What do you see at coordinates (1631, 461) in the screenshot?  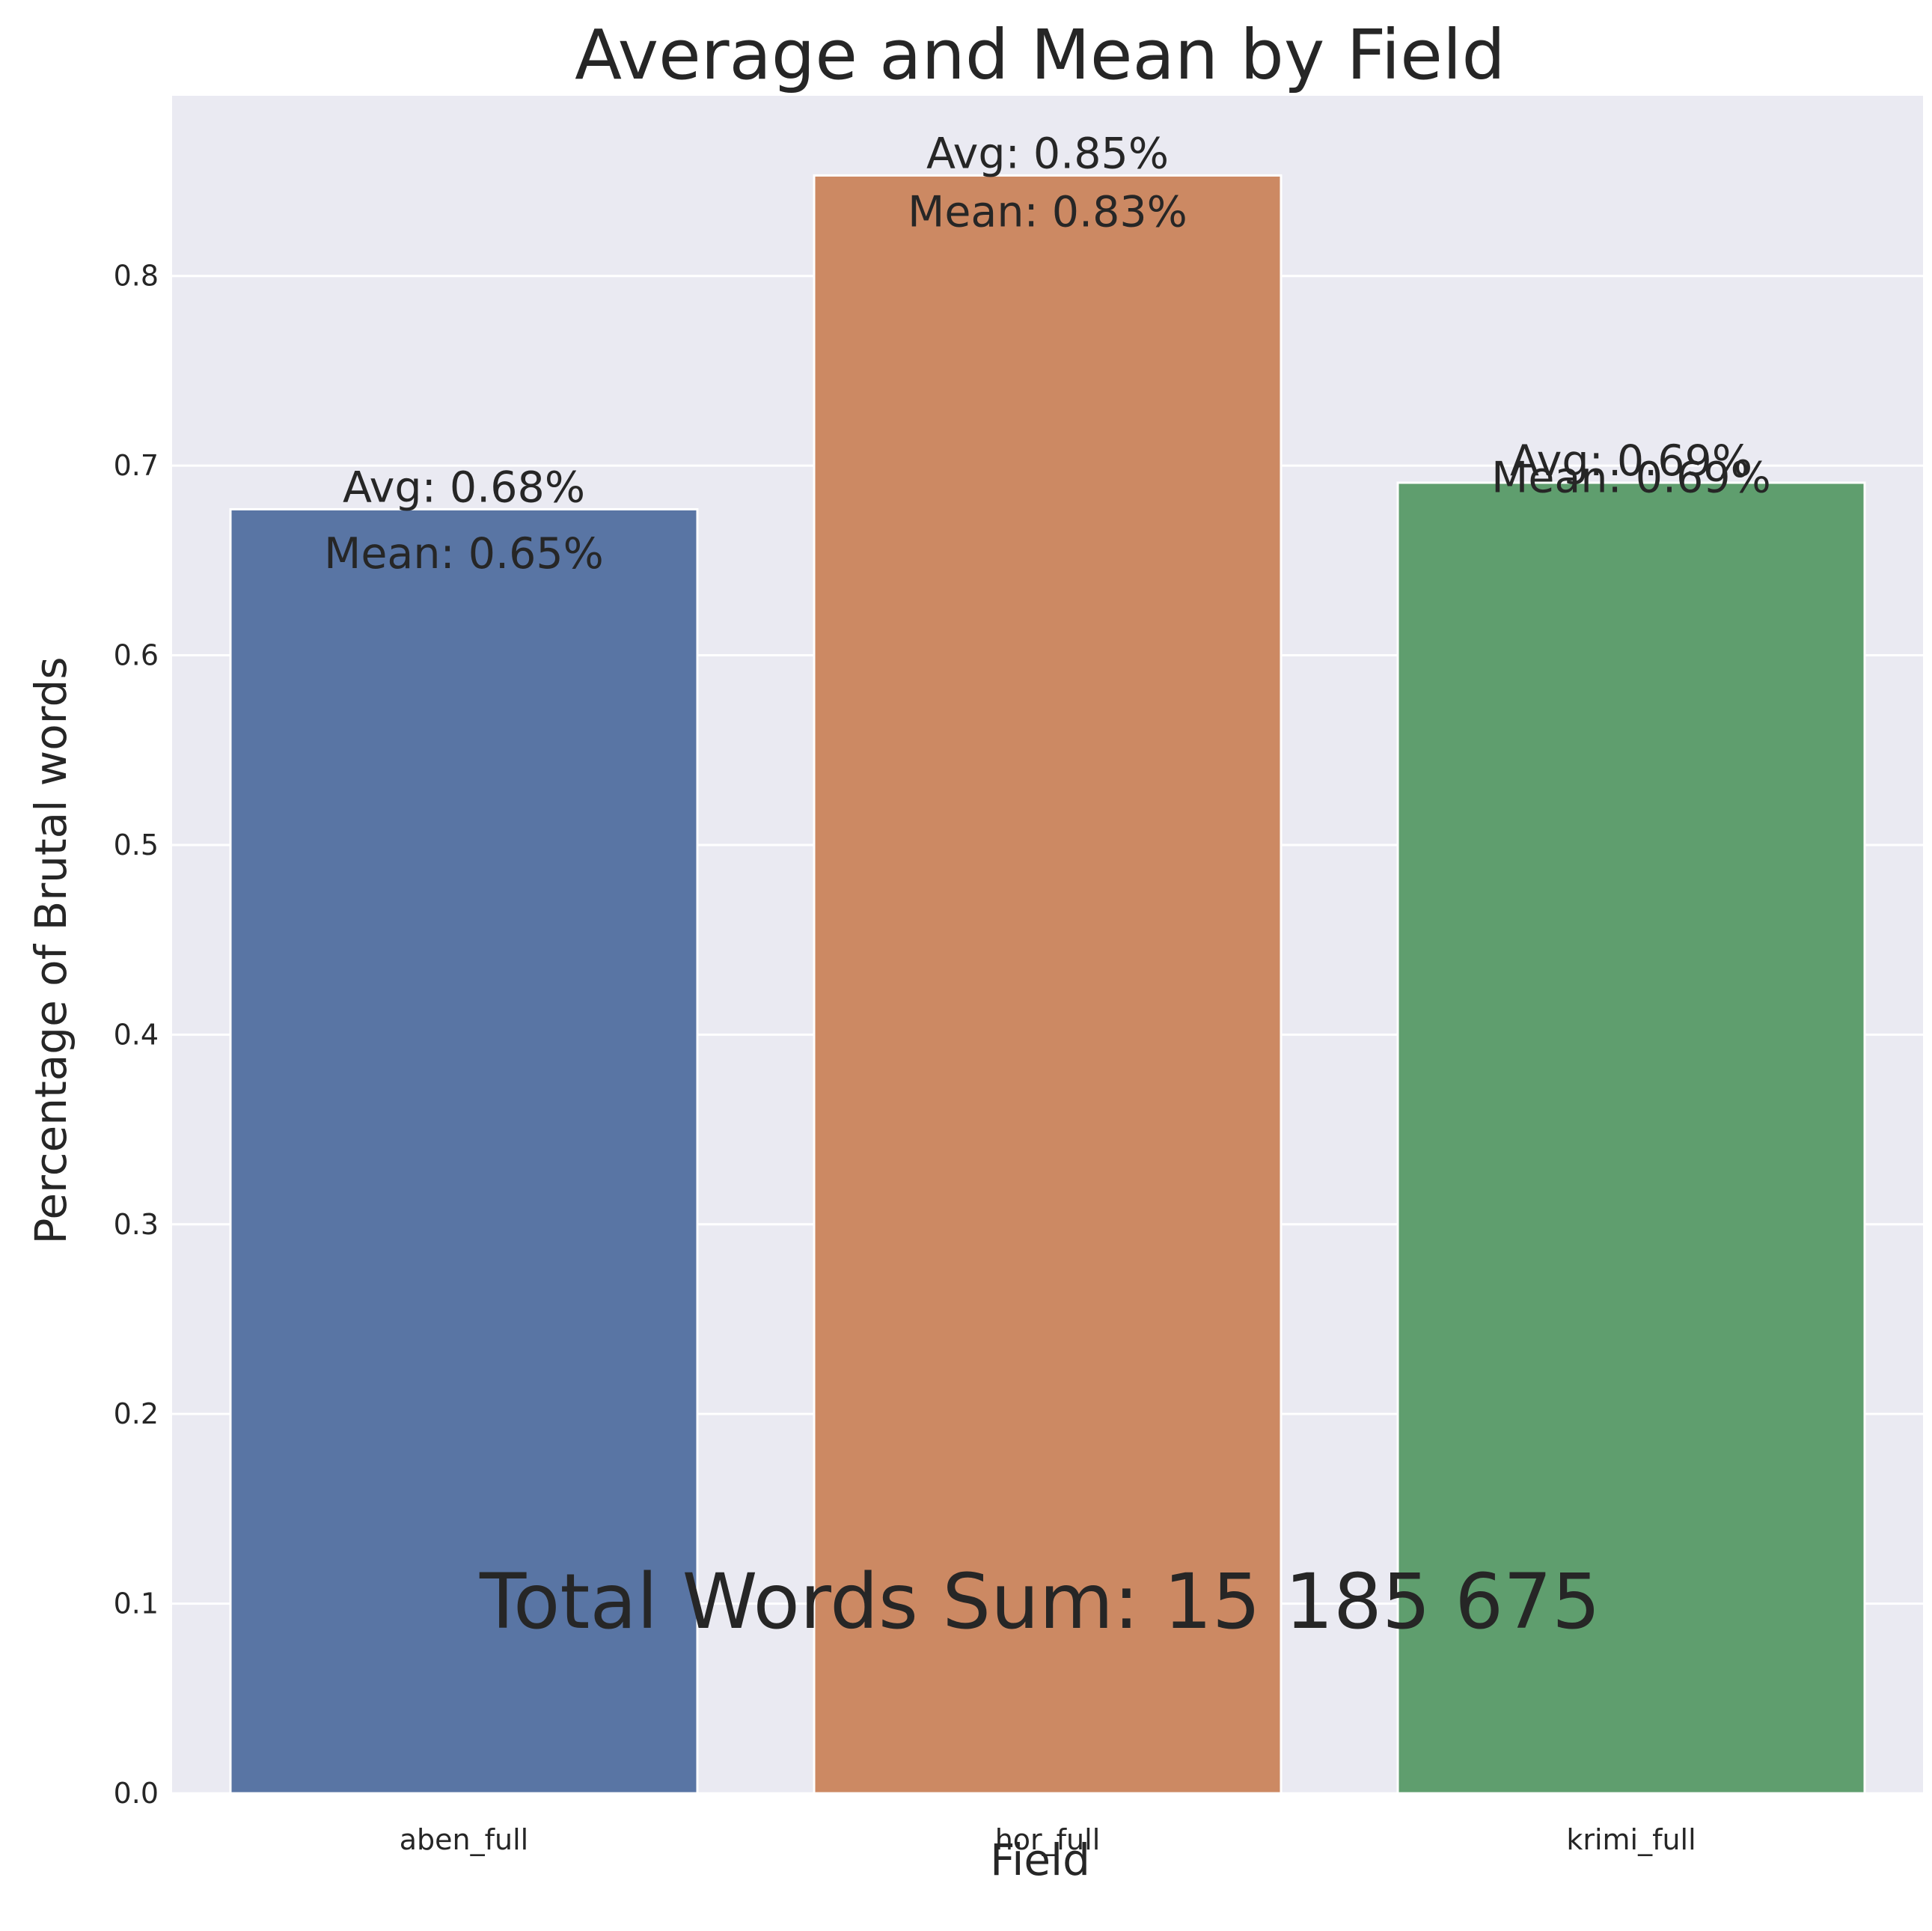 I see `avg-label: Avg: 0.69%` at bounding box center [1631, 461].